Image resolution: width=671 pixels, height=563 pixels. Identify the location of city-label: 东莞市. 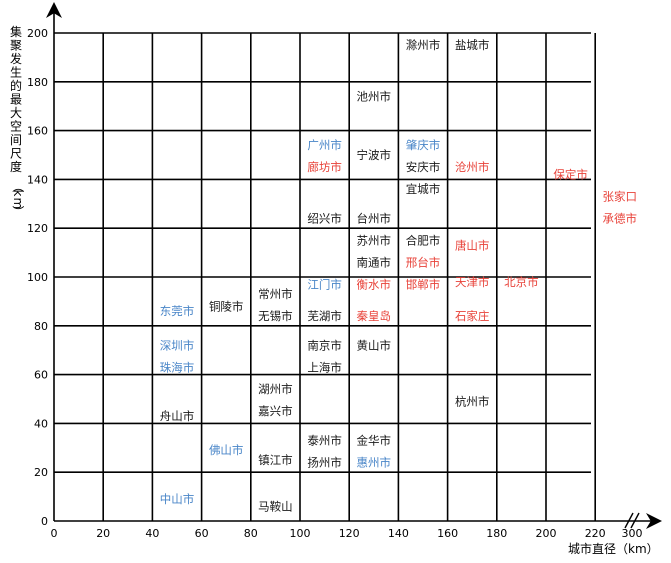
(177, 311).